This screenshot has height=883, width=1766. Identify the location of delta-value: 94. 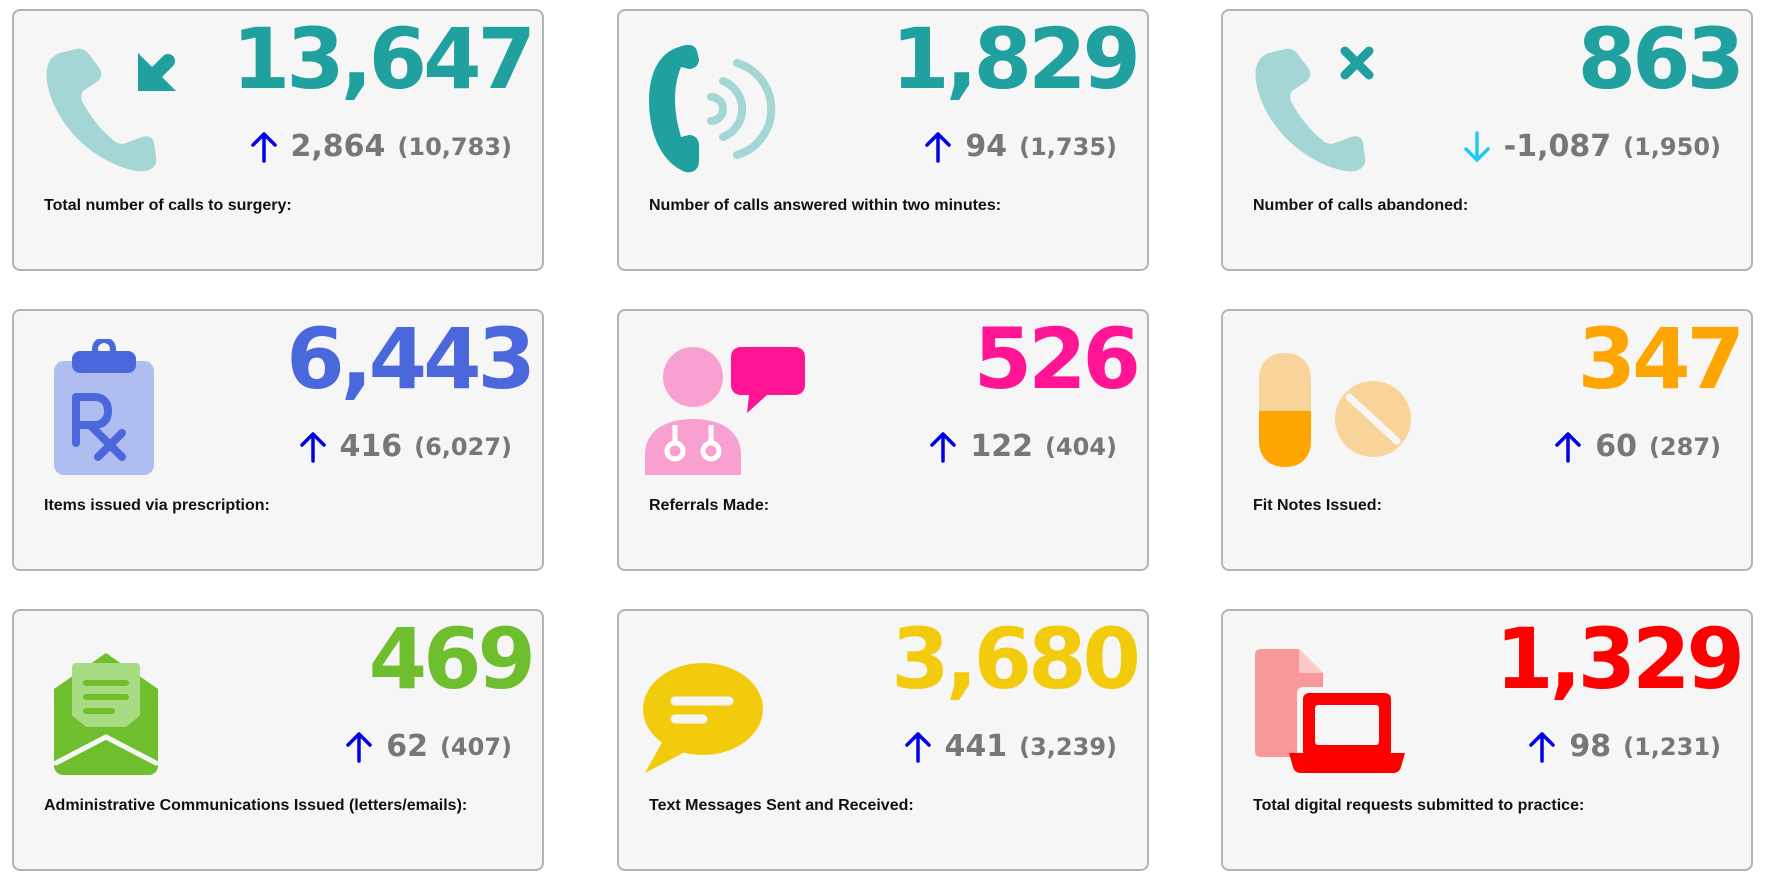
(986, 146).